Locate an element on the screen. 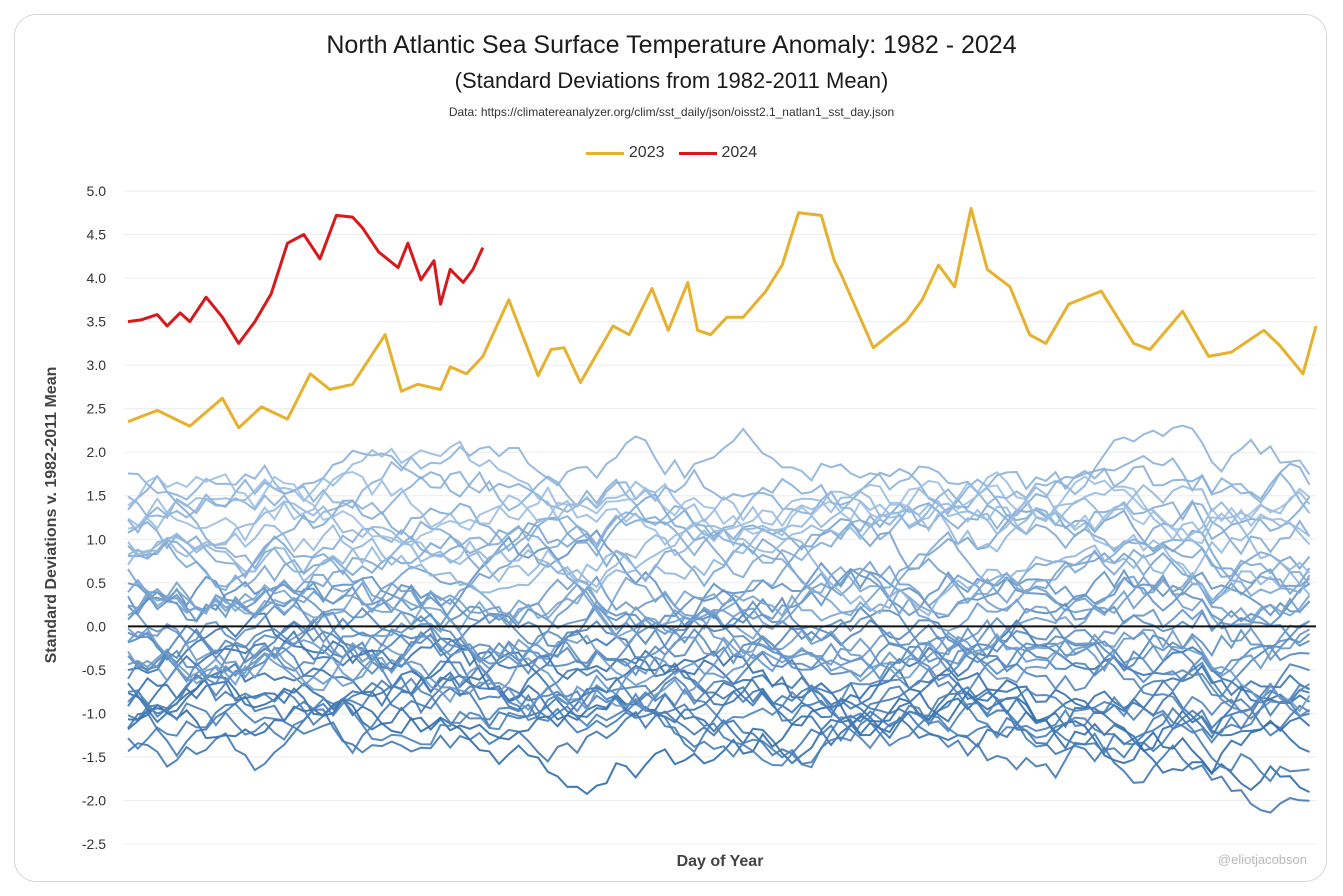 The image size is (1343, 896). legend-item-2023: 2023 is located at coordinates (625, 153).